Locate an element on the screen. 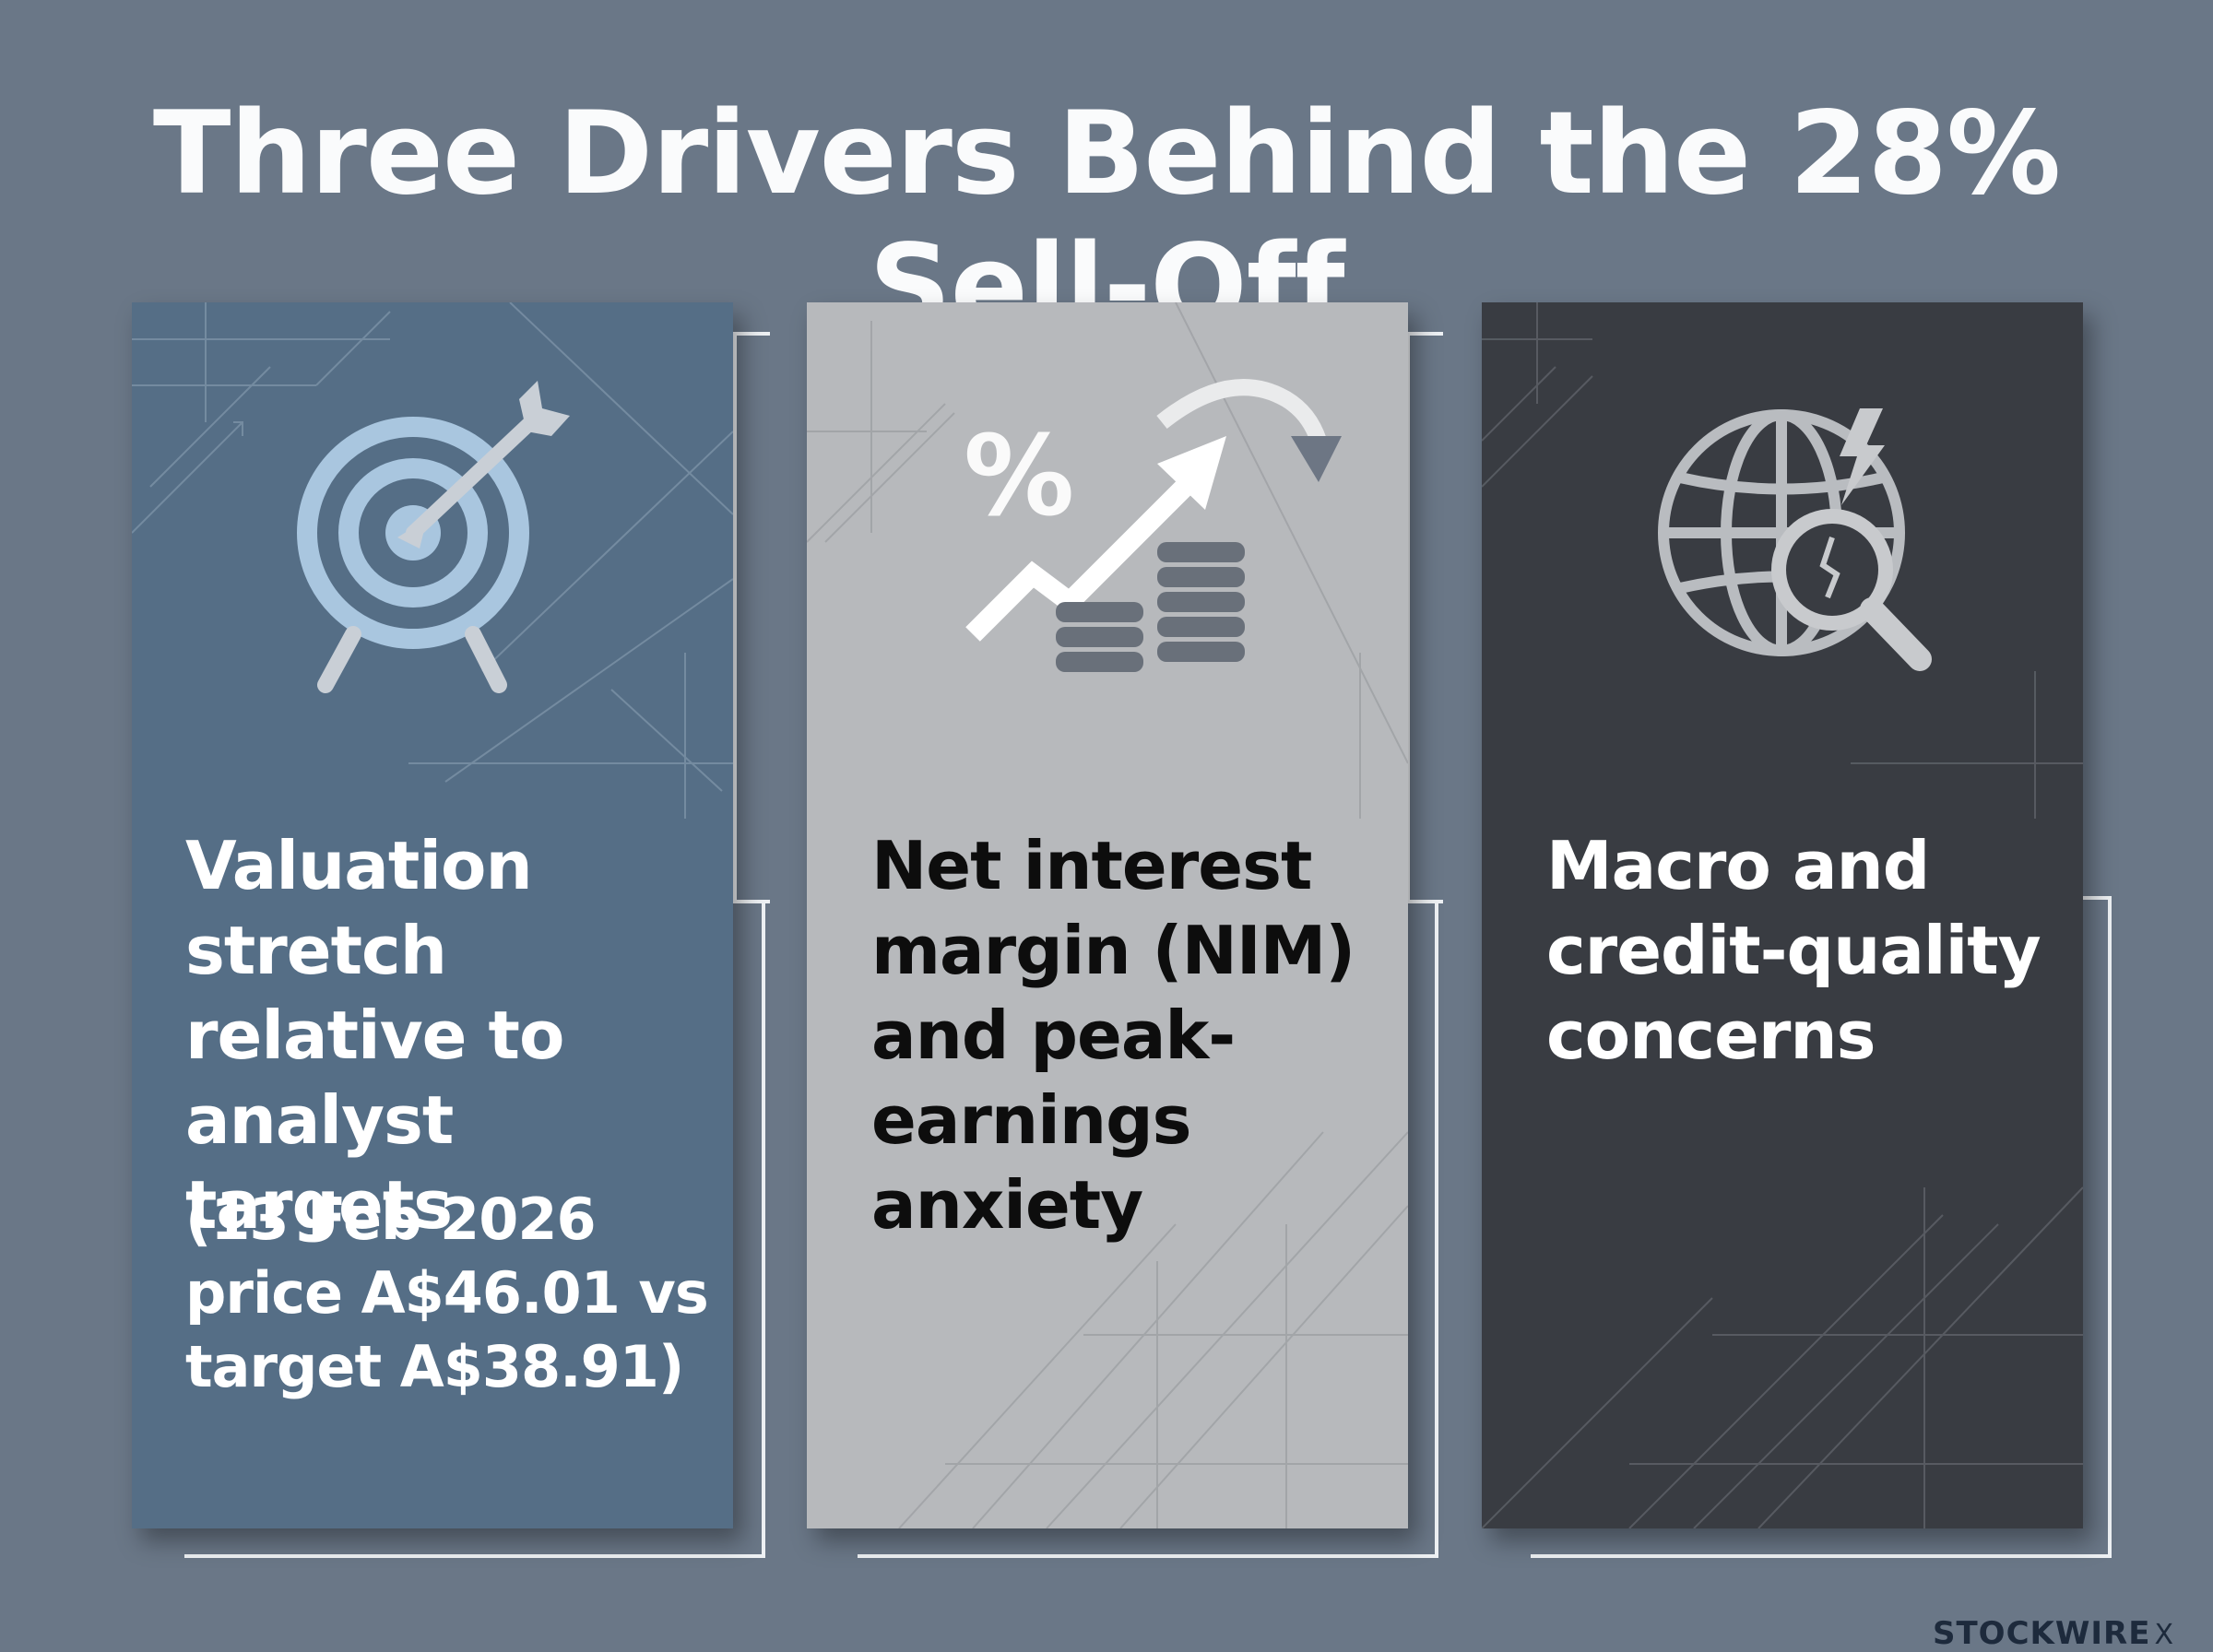 The height and width of the screenshot is (1652, 2213). decorative-lines is located at coordinates (432, 560).